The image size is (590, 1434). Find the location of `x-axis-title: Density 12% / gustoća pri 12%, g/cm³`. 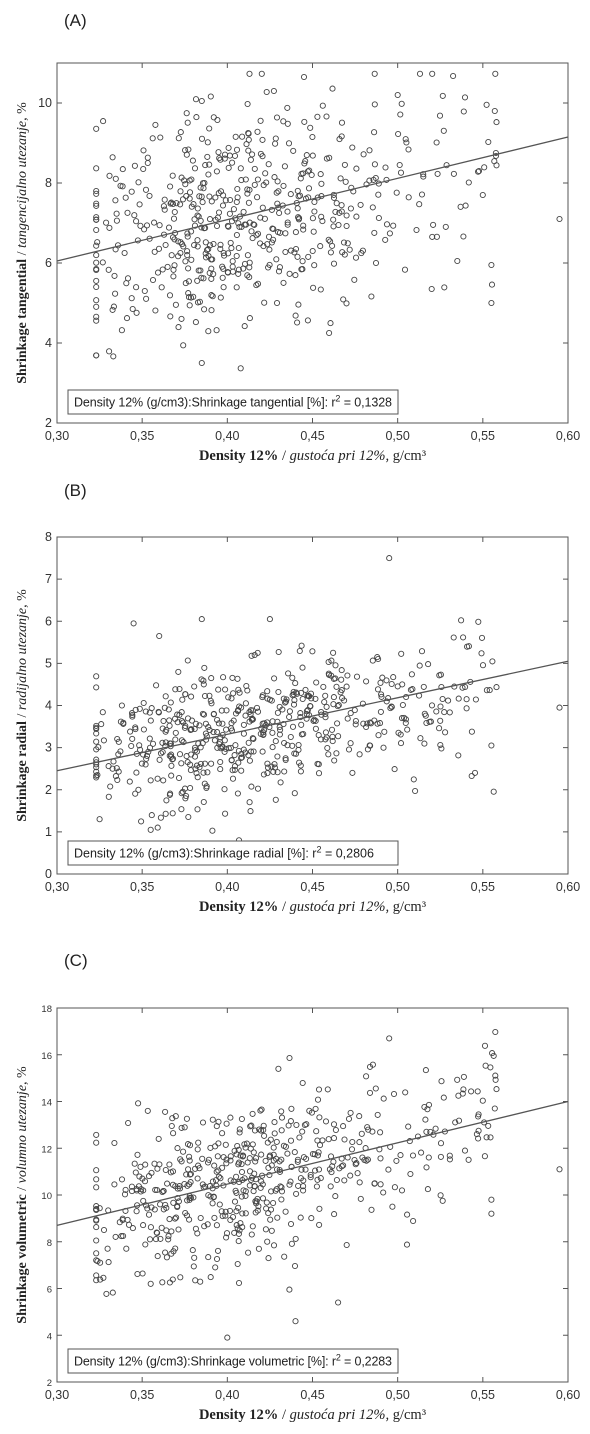

x-axis-title: Density 12% / gustoća pri 12%, g/cm³ is located at coordinates (313, 456).